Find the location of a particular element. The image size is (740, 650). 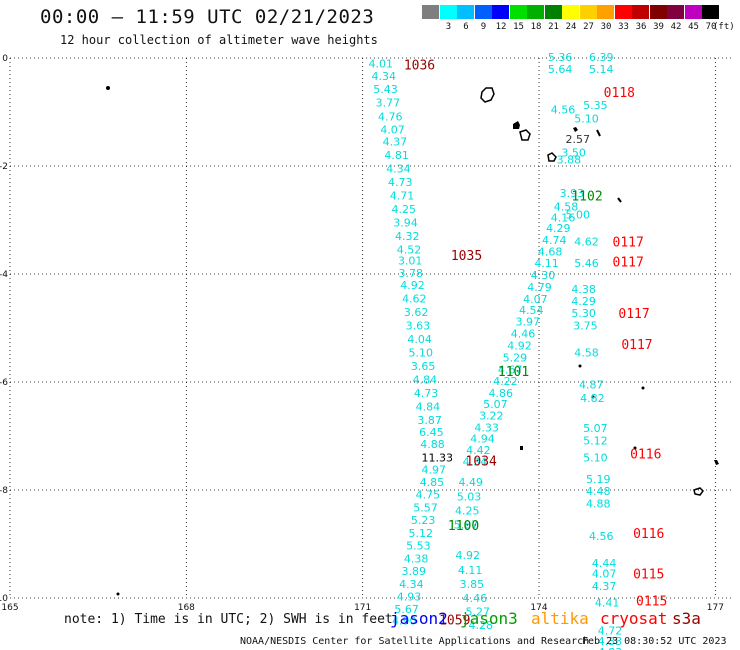

wave-height-label: 4.16 is located at coordinates (563, 217).